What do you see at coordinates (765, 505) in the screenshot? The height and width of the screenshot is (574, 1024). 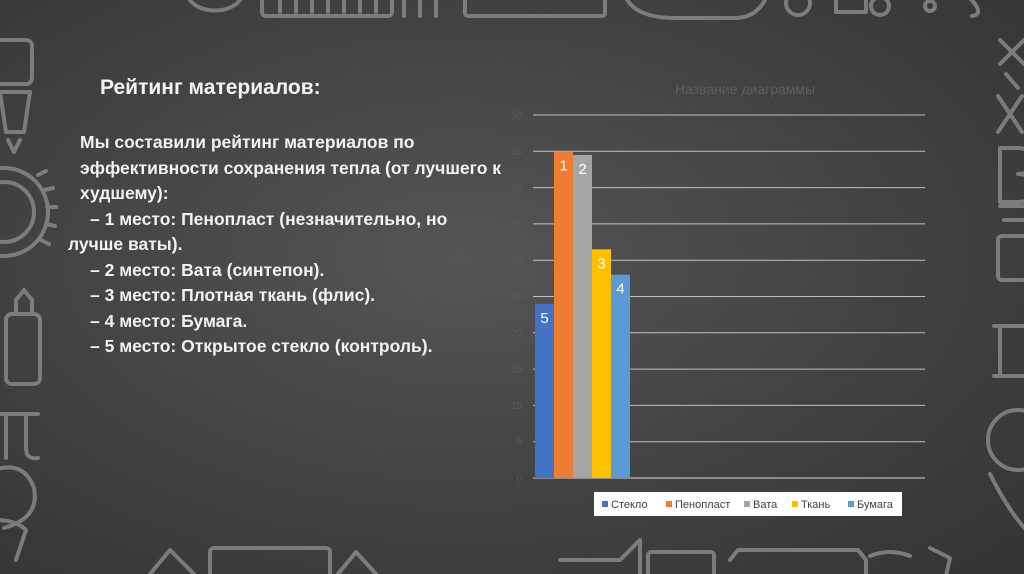 I see `legend-label: Вата` at bounding box center [765, 505].